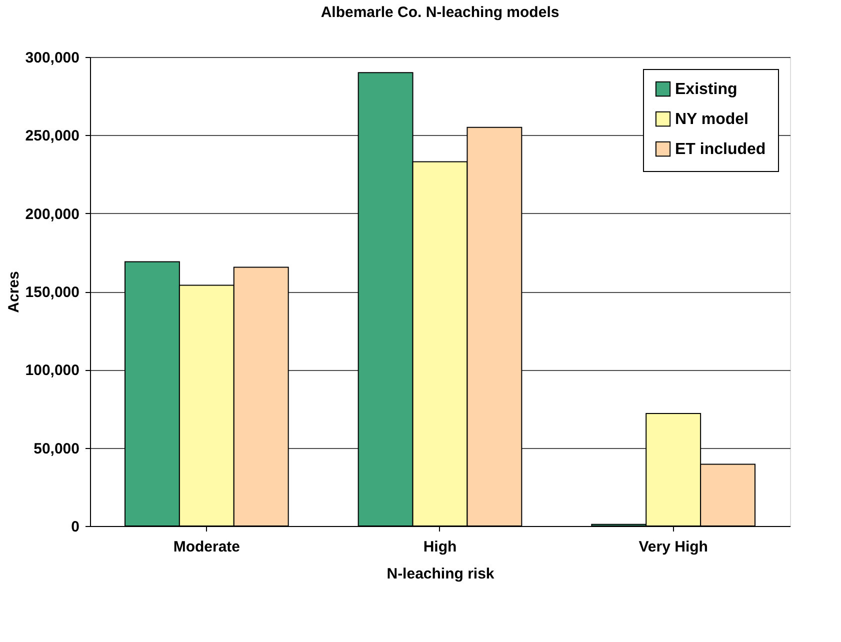  I want to click on y-tick-label: 50,000, so click(57, 449).